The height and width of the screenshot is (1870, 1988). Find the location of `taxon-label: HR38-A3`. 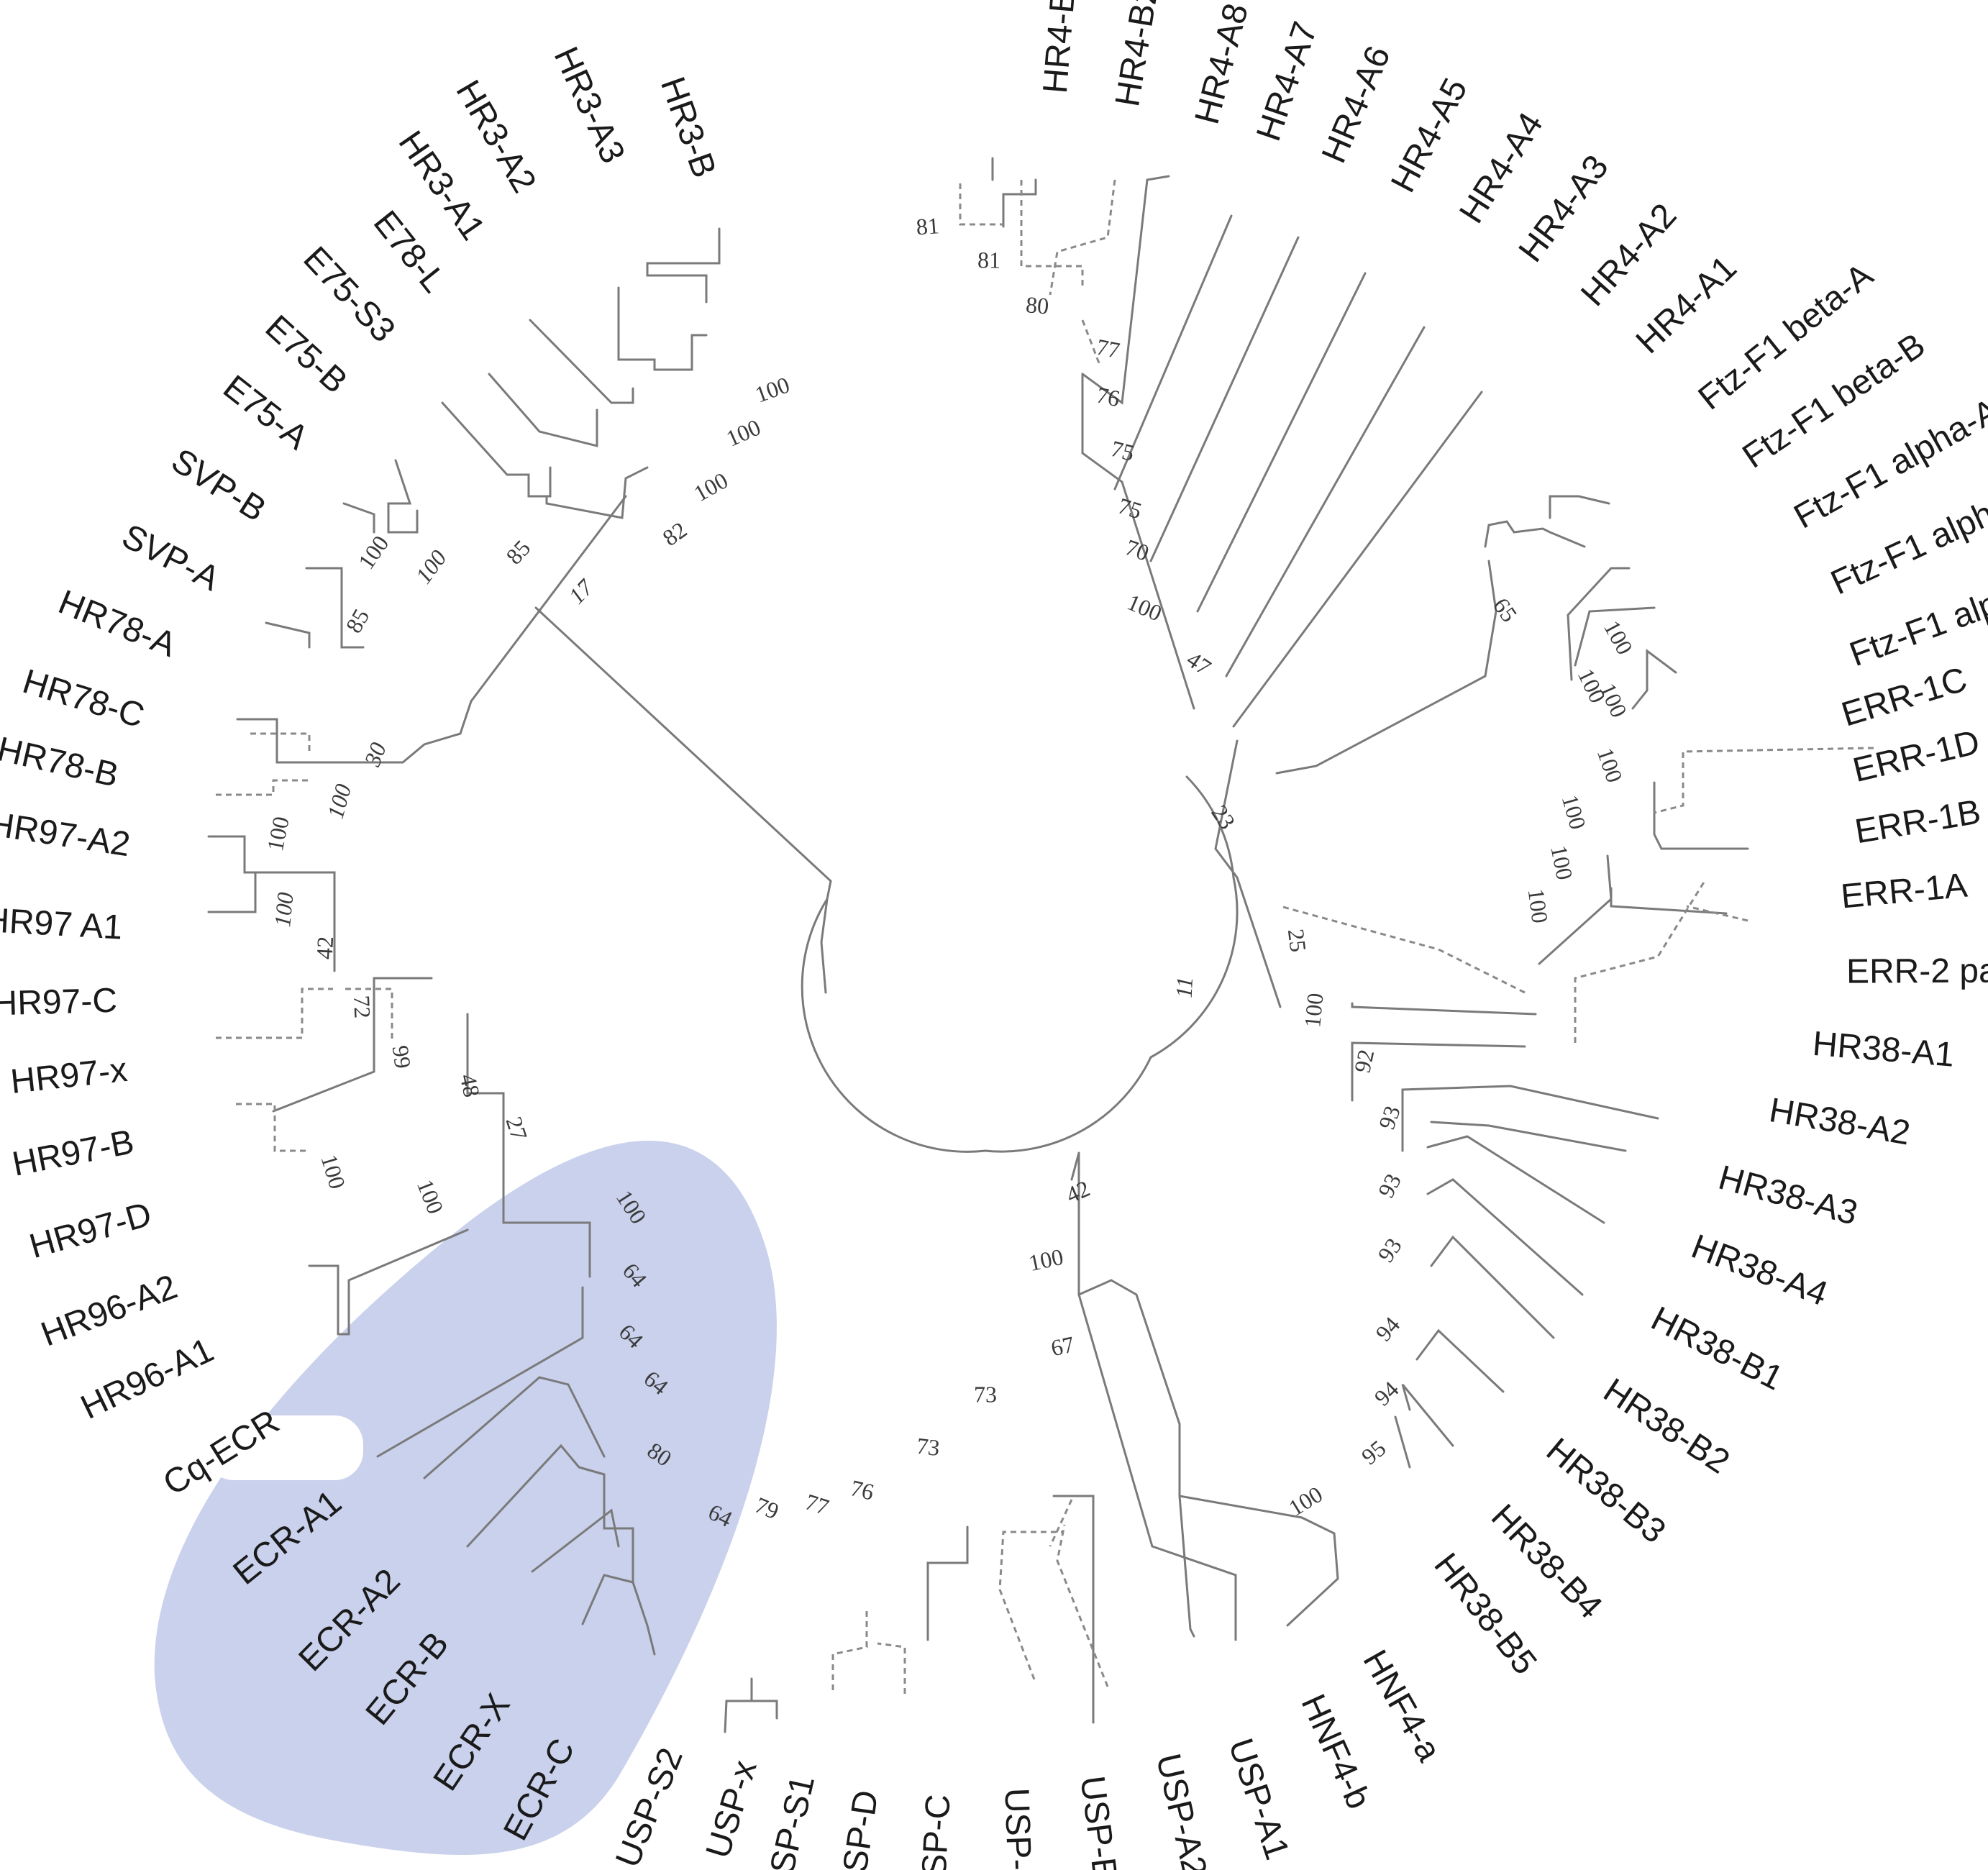

taxon-label: HR38-A3 is located at coordinates (1788, 1196).